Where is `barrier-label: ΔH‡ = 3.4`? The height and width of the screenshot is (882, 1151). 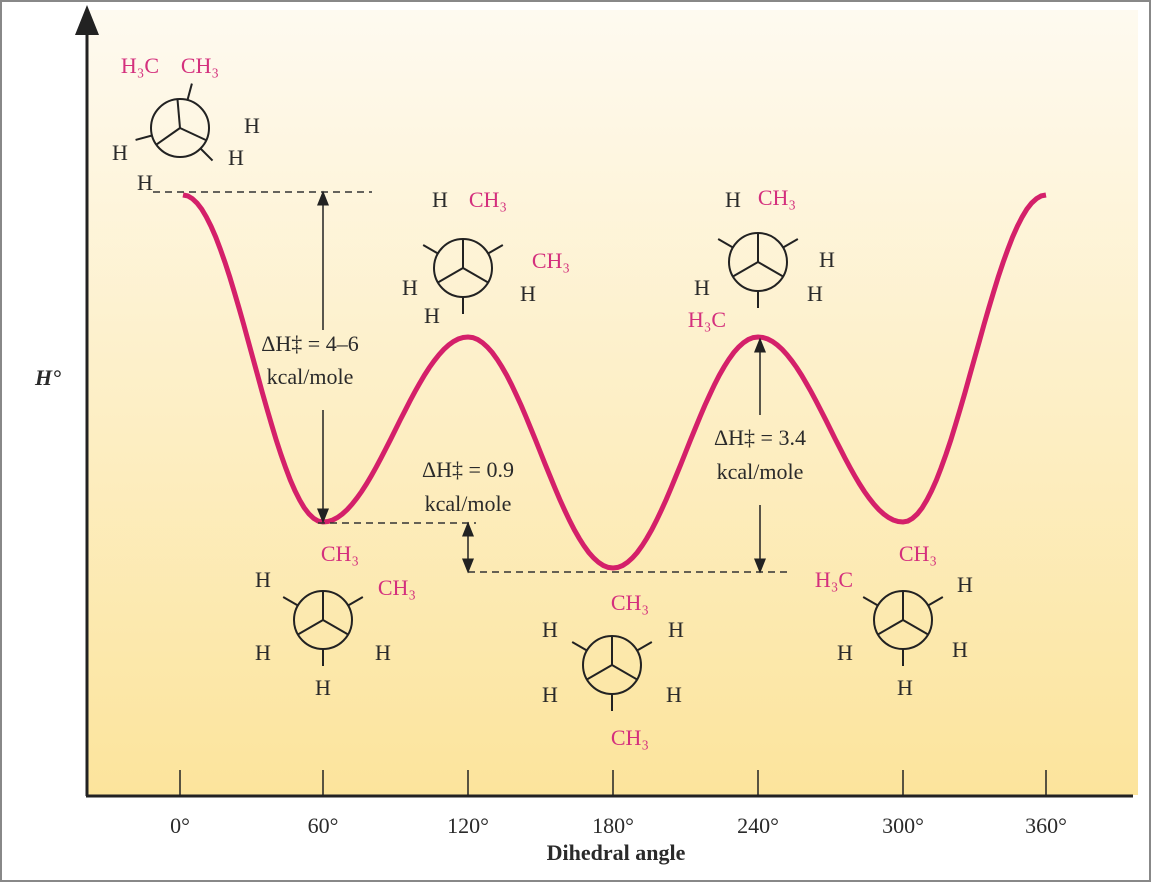 barrier-label: ΔH‡ = 3.4 is located at coordinates (760, 437).